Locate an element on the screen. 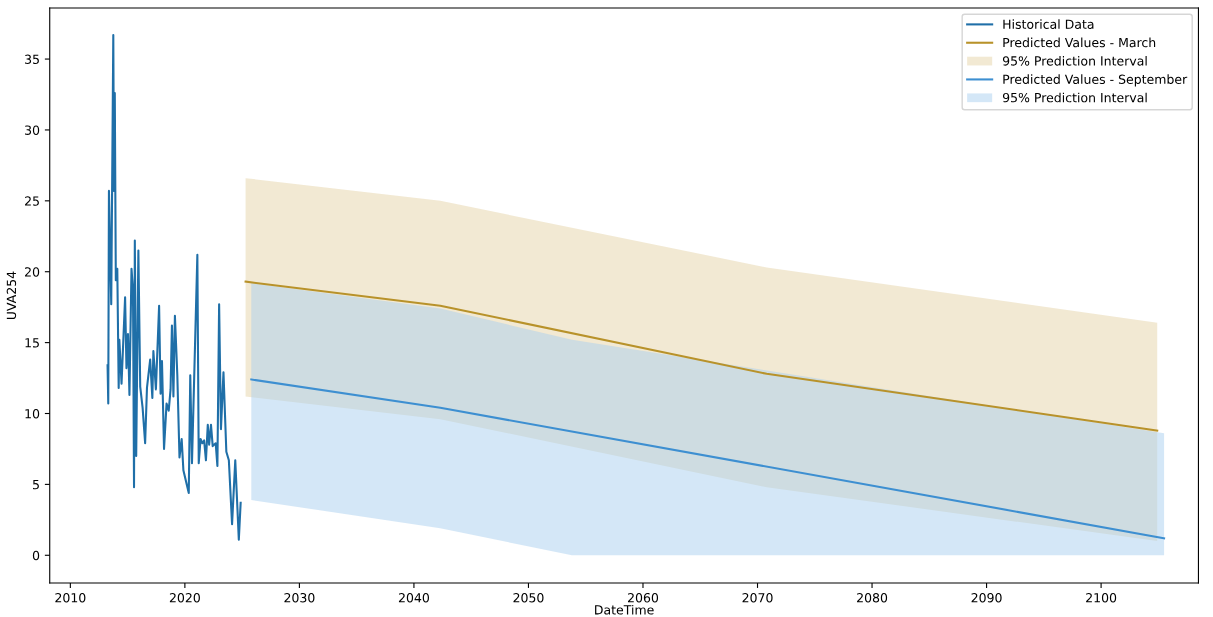 The image size is (1213, 617). x-axis-title: DateTime is located at coordinates (624, 609).